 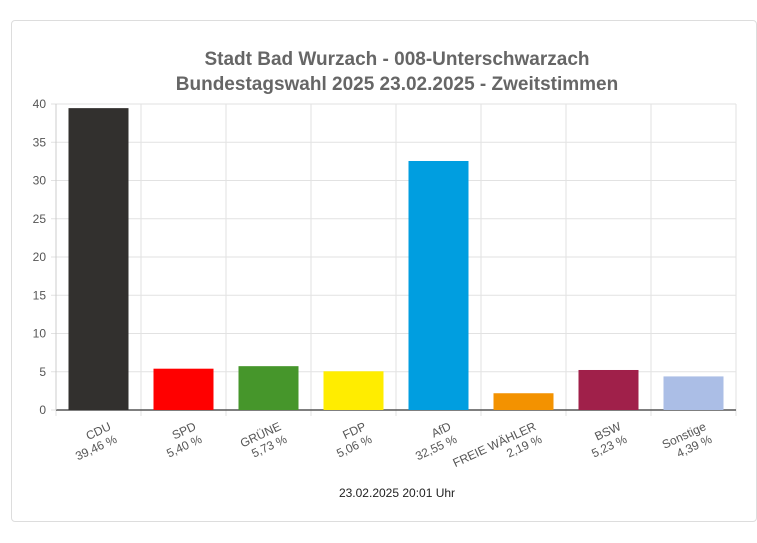 I want to click on bar-fdp, so click(x=353, y=390).